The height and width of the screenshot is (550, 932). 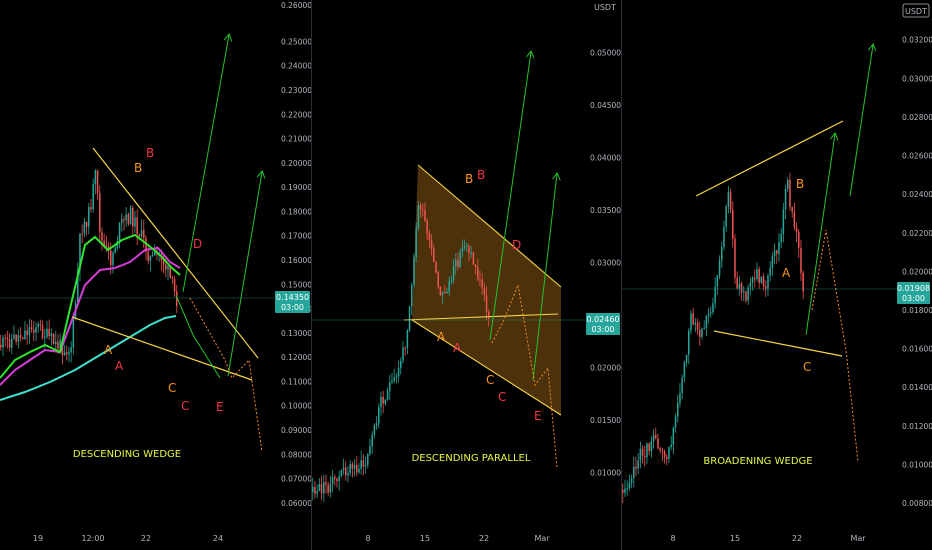 I want to click on wedge-lower-line, so click(x=162, y=348).